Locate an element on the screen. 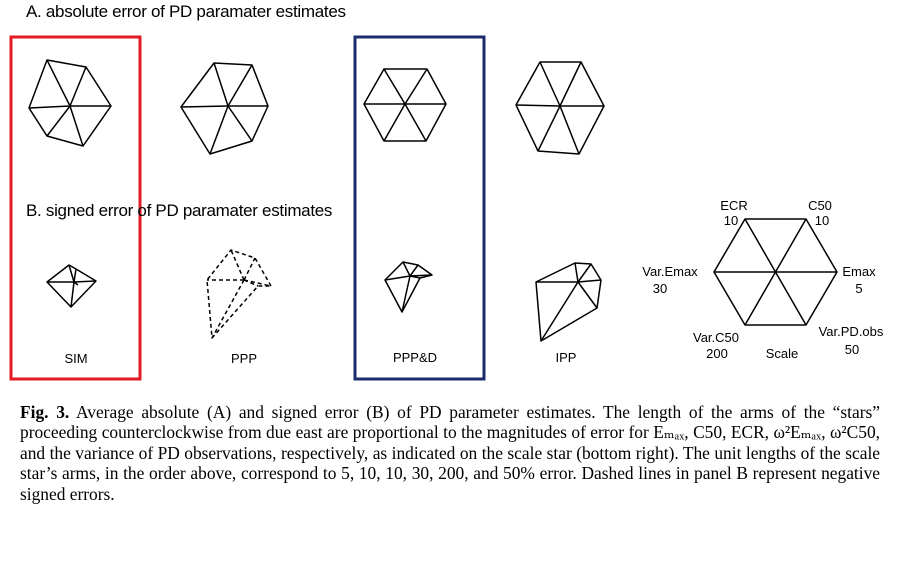 The width and height of the screenshot is (898, 582). sim-highlight-box is located at coordinates (75, 208).